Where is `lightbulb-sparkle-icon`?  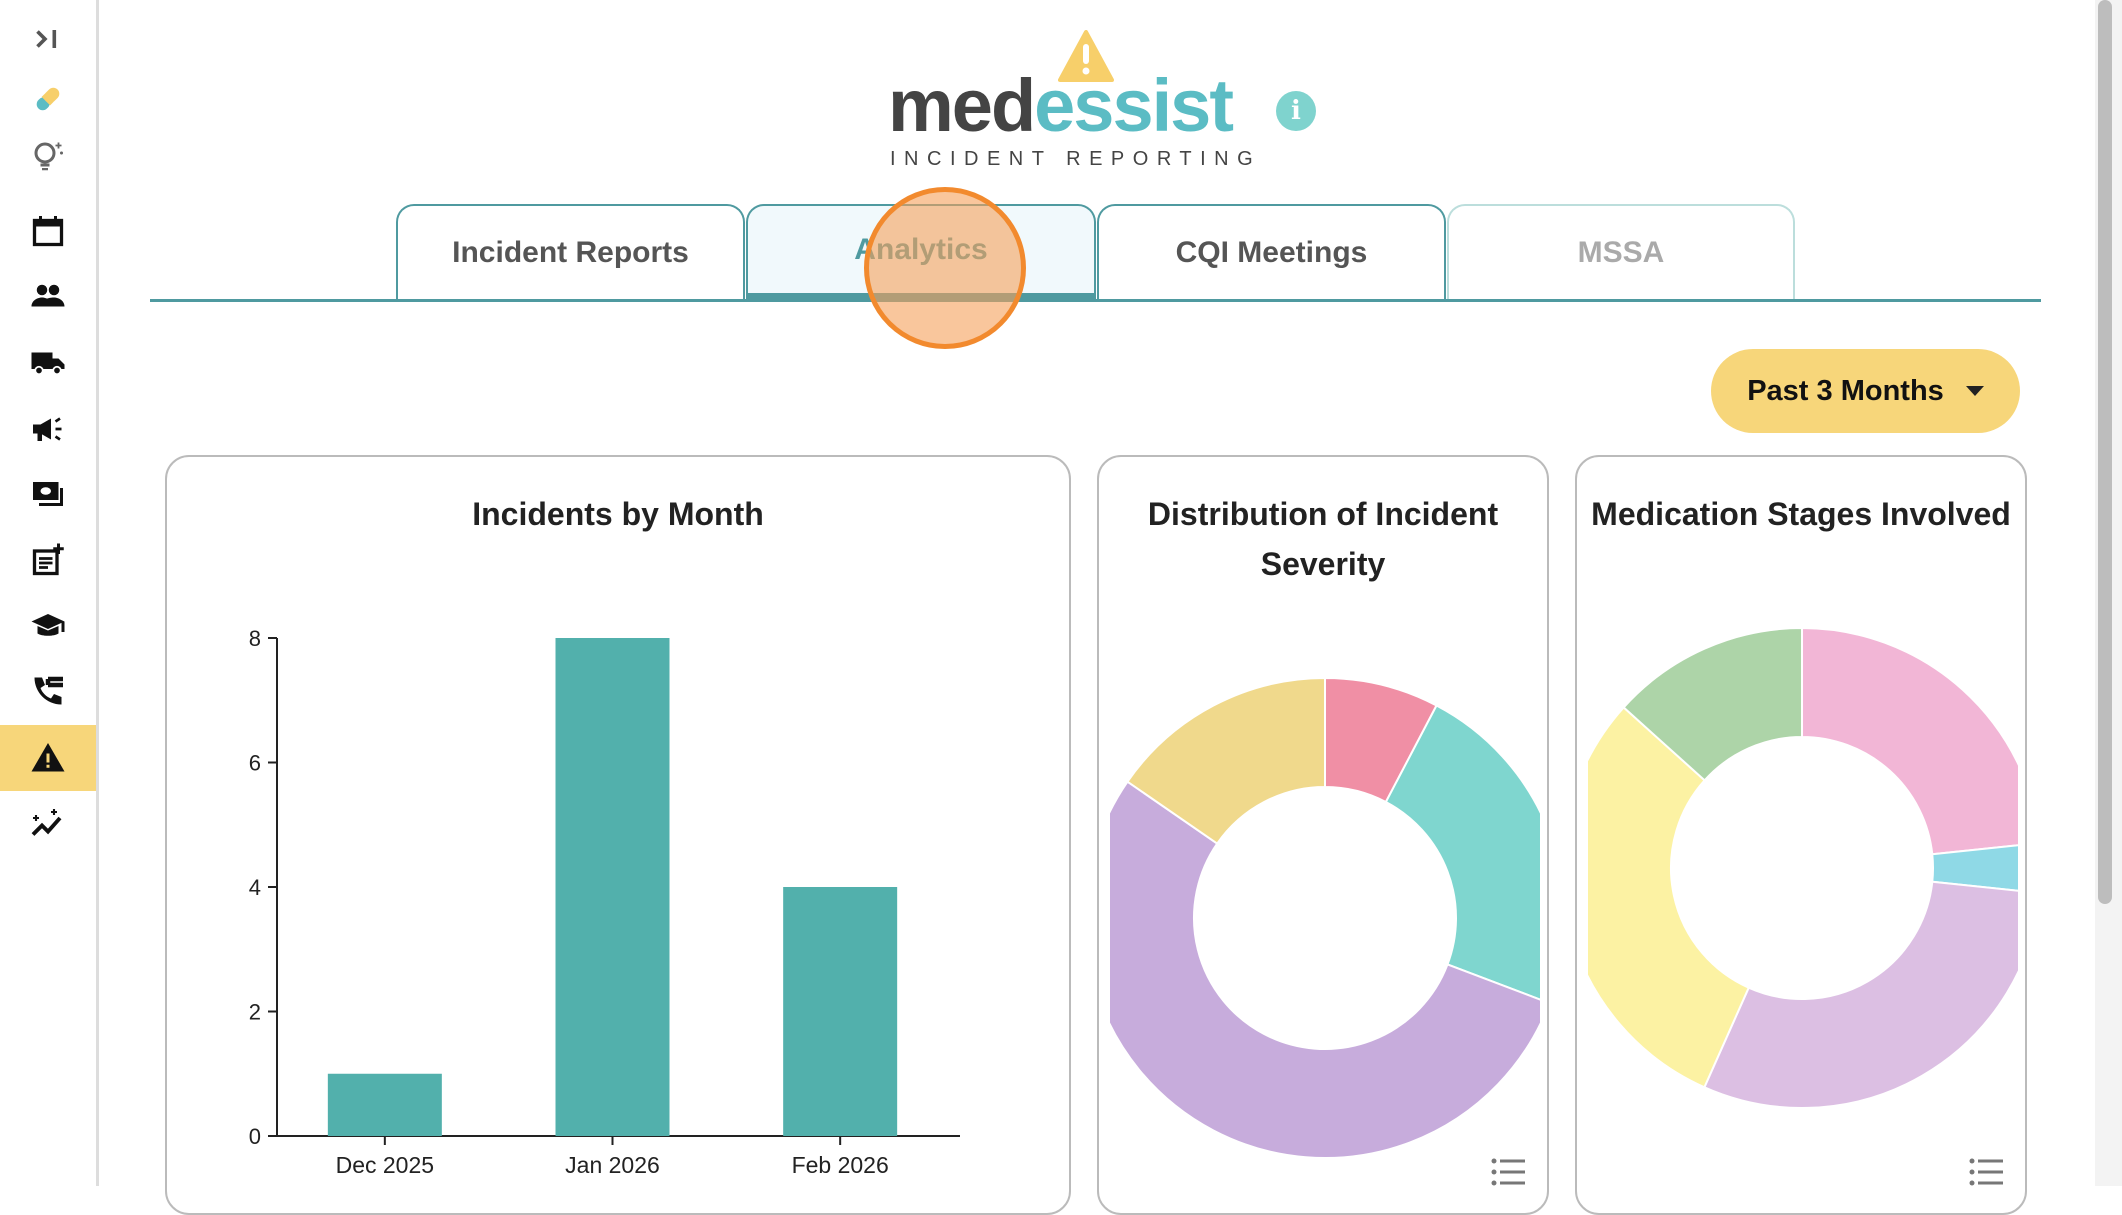 lightbulb-sparkle-icon is located at coordinates (48, 156).